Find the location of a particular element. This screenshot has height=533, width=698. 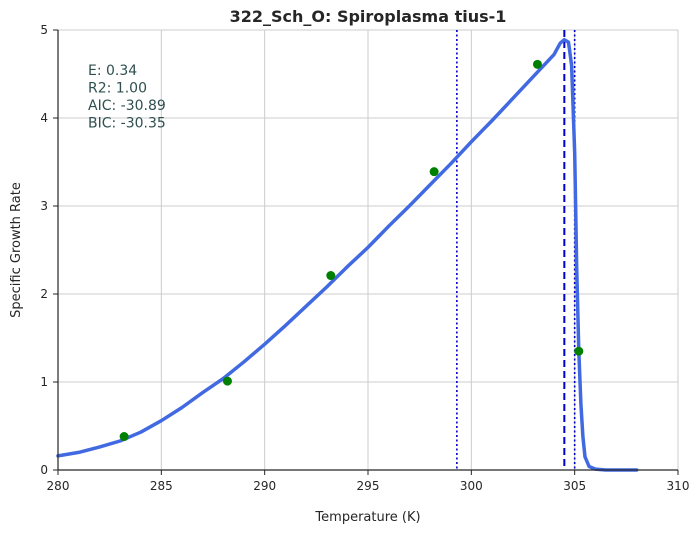

y-tick-label: 2 is located at coordinates (44, 294).